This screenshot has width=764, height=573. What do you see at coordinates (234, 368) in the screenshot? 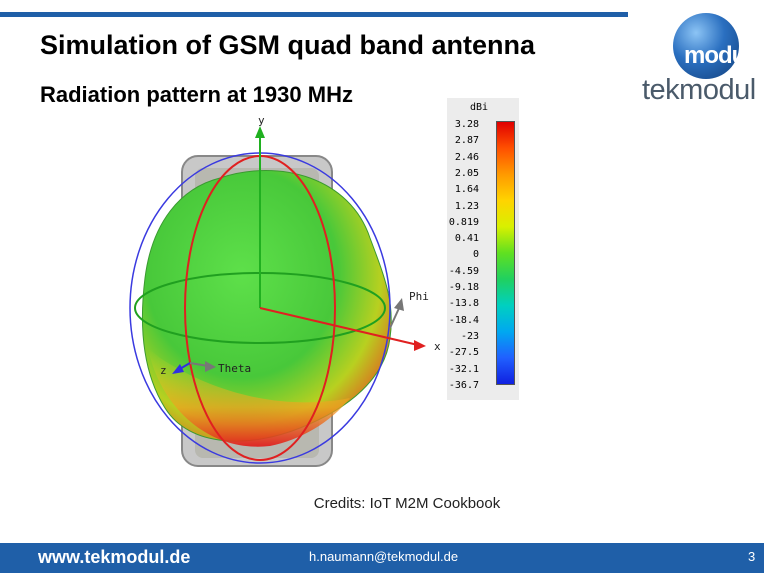
I see `theta-axis-label: Theta` at bounding box center [234, 368].